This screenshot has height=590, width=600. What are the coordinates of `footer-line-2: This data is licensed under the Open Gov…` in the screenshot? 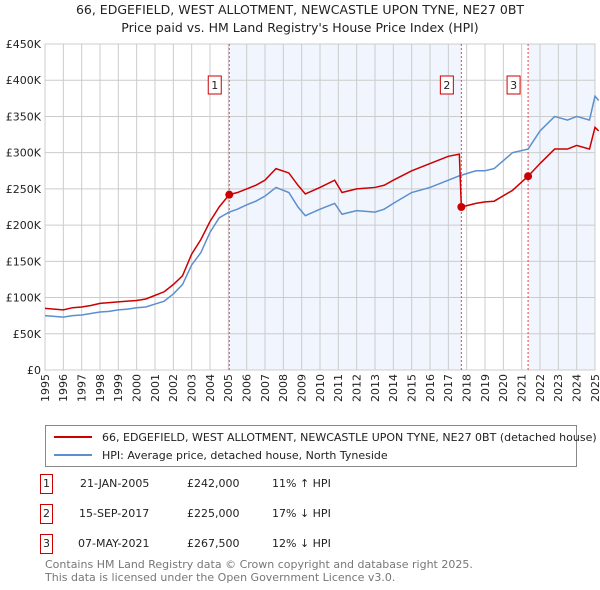 It's located at (220, 577).